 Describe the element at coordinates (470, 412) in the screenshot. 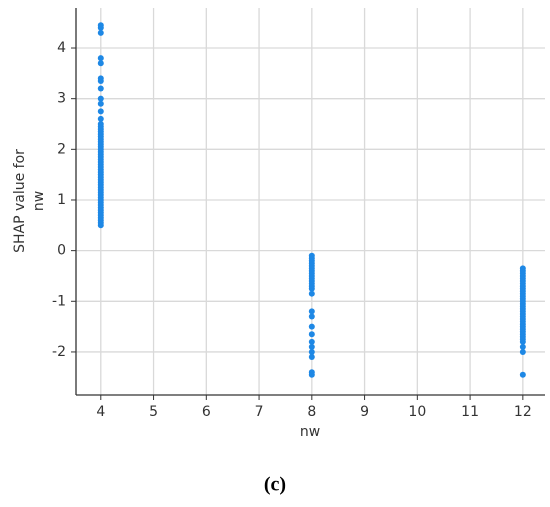

I see `x-tick-label: 11` at that location.